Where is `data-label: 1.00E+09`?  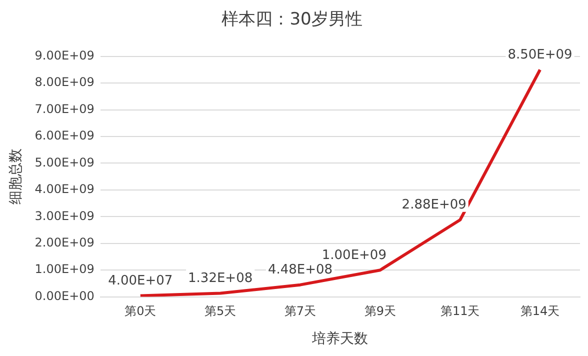
data-label: 1.00E+09 is located at coordinates (354, 255).